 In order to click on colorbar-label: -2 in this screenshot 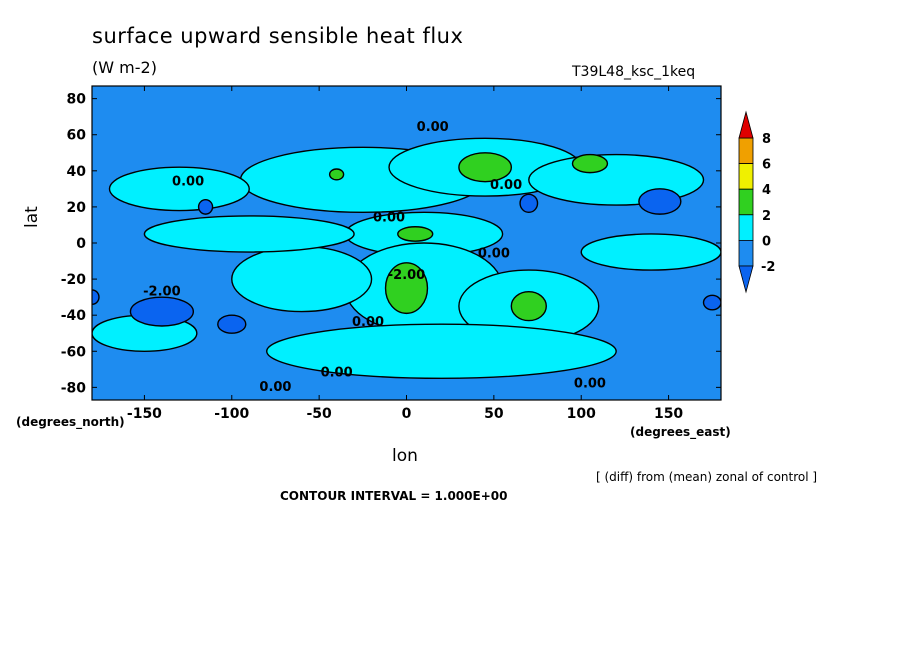, I will do `click(768, 267)`.